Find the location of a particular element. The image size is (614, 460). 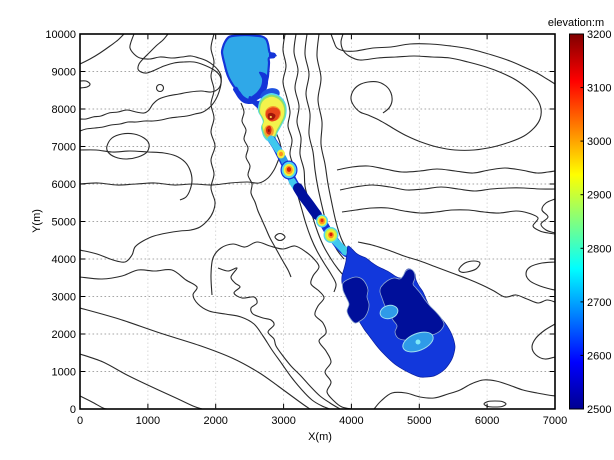

svg-text: 2800 is located at coordinates (599, 249).